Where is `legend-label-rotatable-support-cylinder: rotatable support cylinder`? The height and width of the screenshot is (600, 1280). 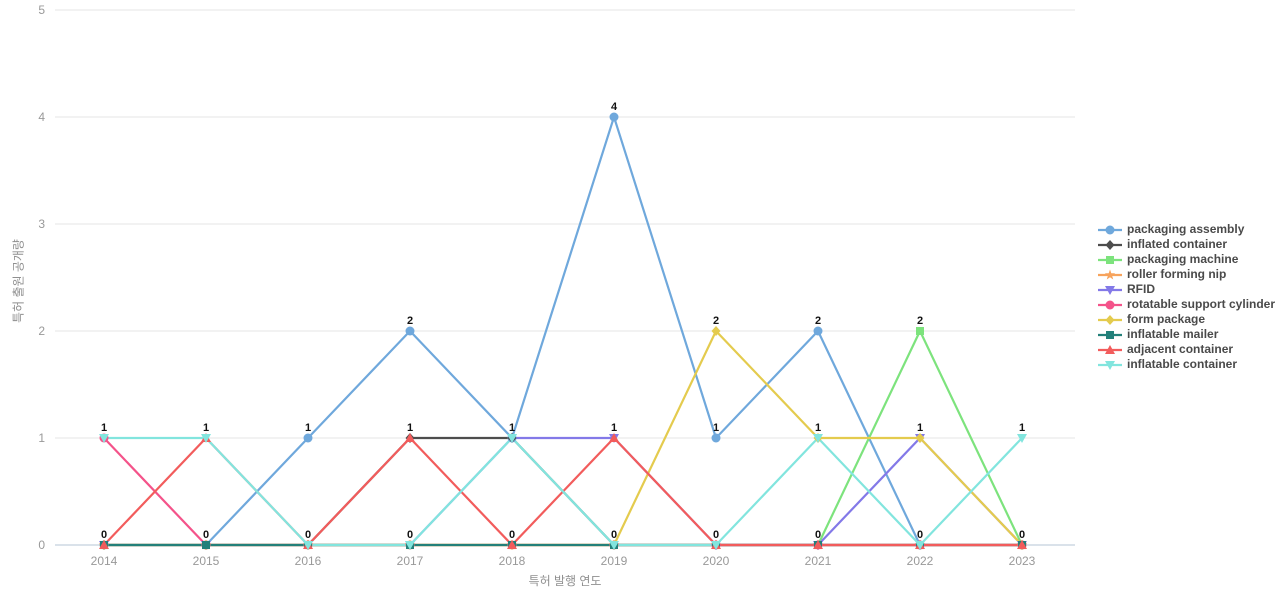
legend-label-rotatable-support-cylinder: rotatable support cylinder is located at coordinates (1201, 304).